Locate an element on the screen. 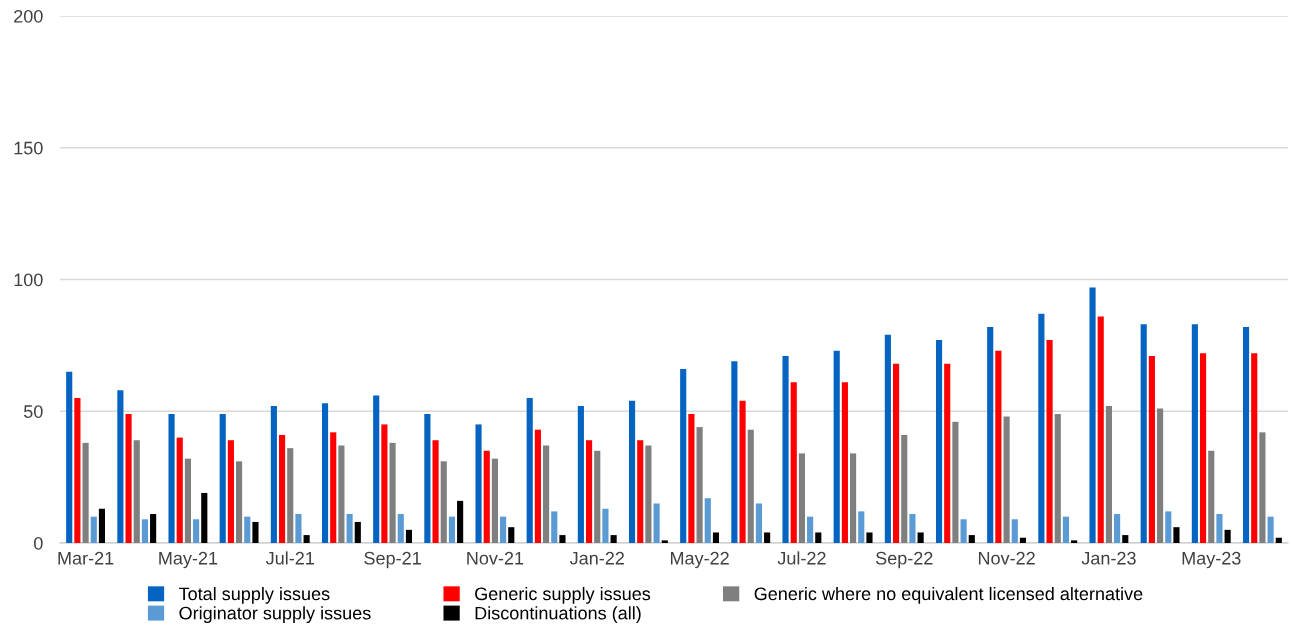 The width and height of the screenshot is (1291, 633). y-tick-label: 0 is located at coordinates (38, 543).